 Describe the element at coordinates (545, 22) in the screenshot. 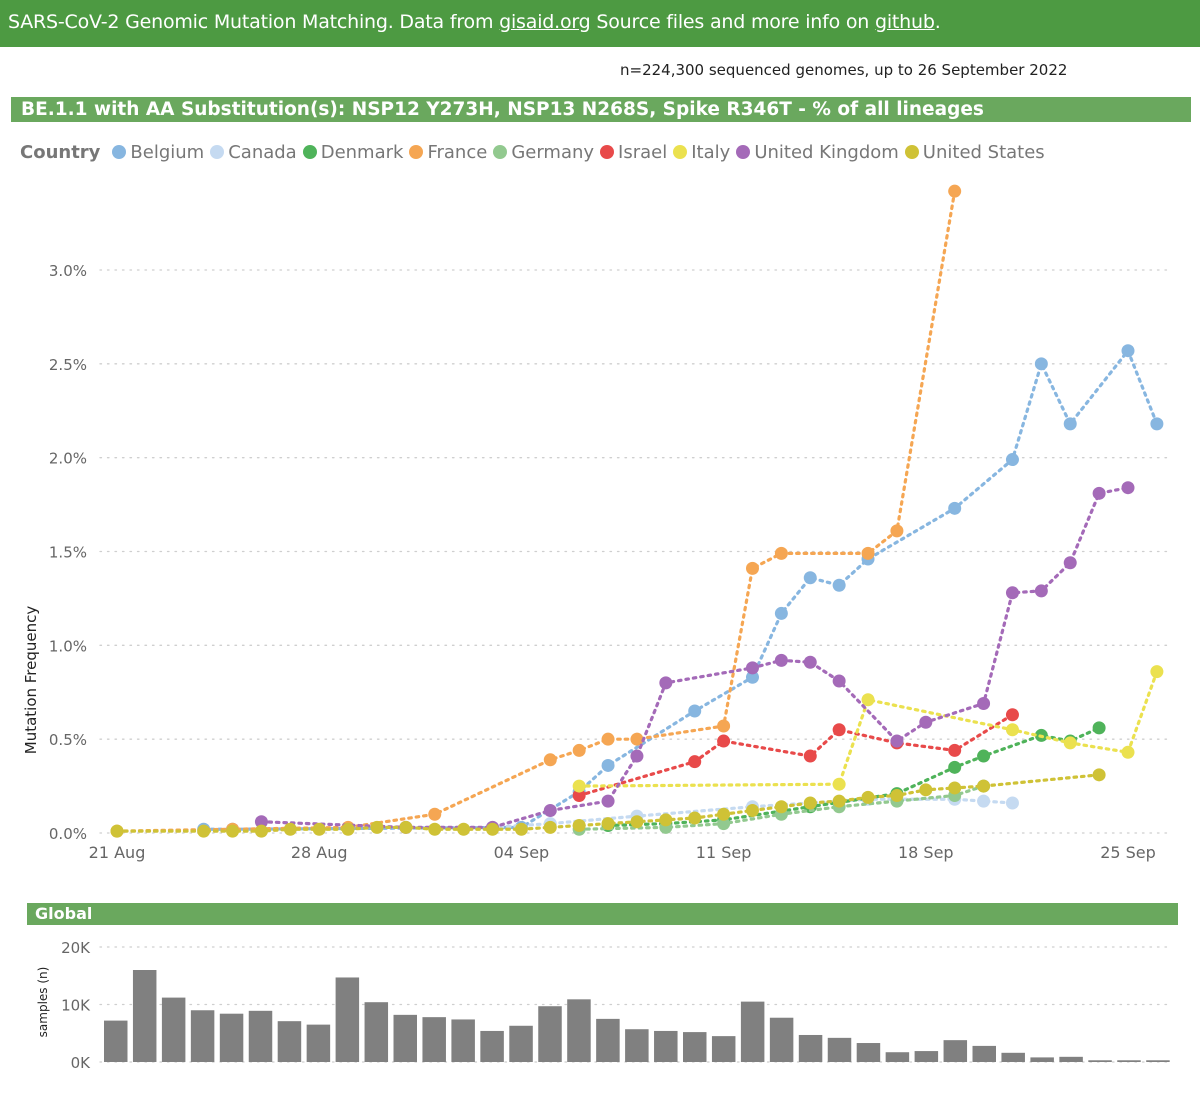

I see `gisaid-link: gisaid.org` at that location.